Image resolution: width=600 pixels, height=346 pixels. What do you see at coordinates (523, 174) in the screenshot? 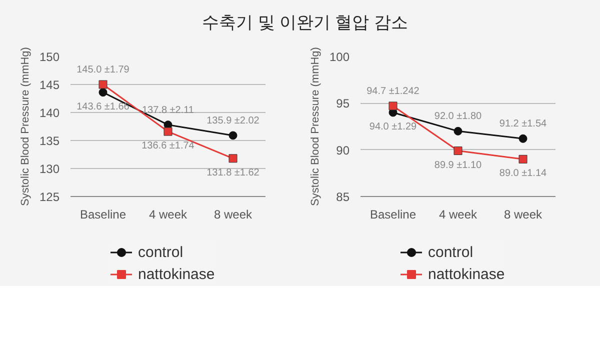
I see `data-label: 89.0 ±1.14` at bounding box center [523, 174].